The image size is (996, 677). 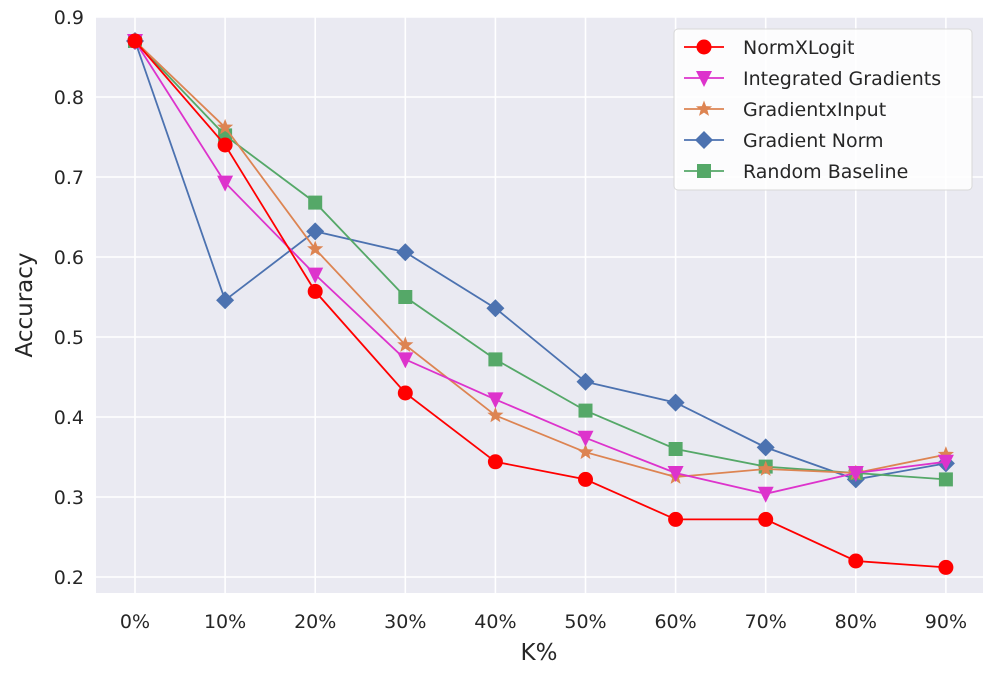 What do you see at coordinates (135, 622) in the screenshot?
I see `x-tick-label: 0%` at bounding box center [135, 622].